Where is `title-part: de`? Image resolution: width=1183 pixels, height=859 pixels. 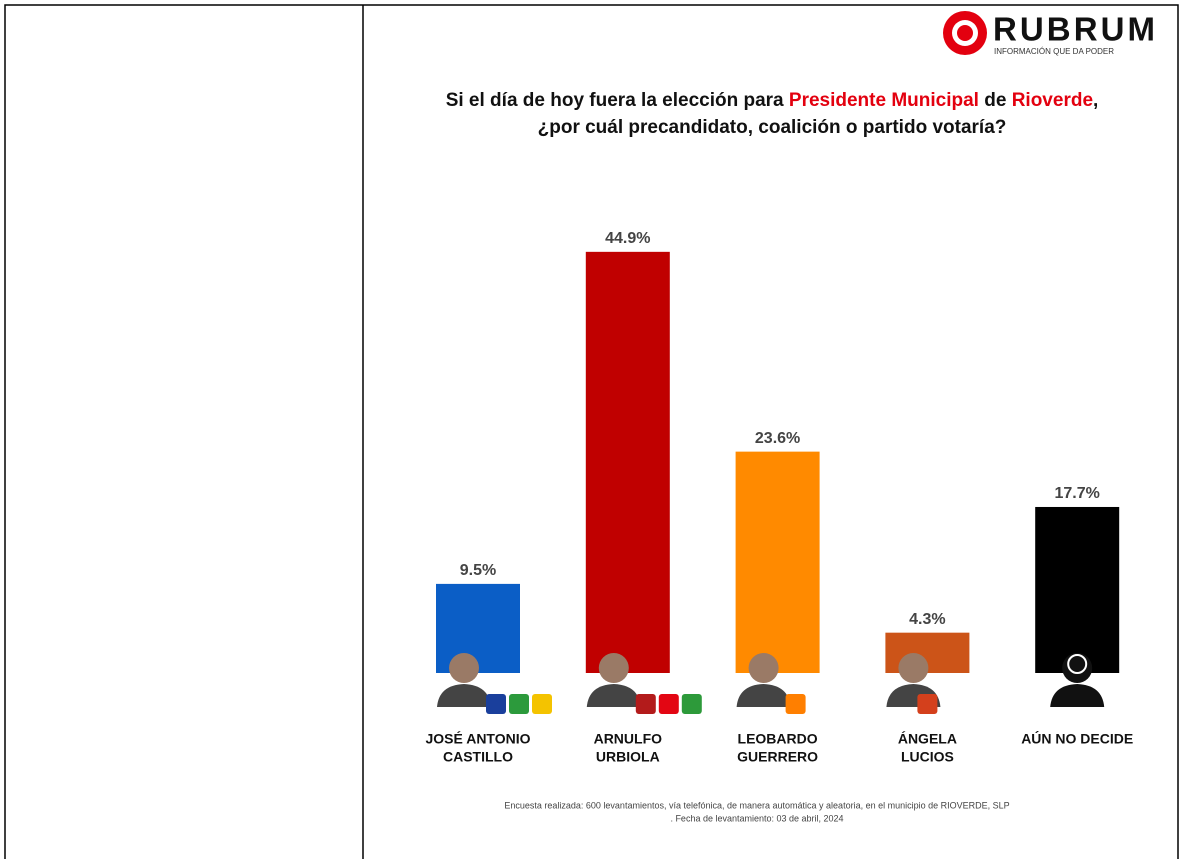 title-part: de is located at coordinates (995, 100).